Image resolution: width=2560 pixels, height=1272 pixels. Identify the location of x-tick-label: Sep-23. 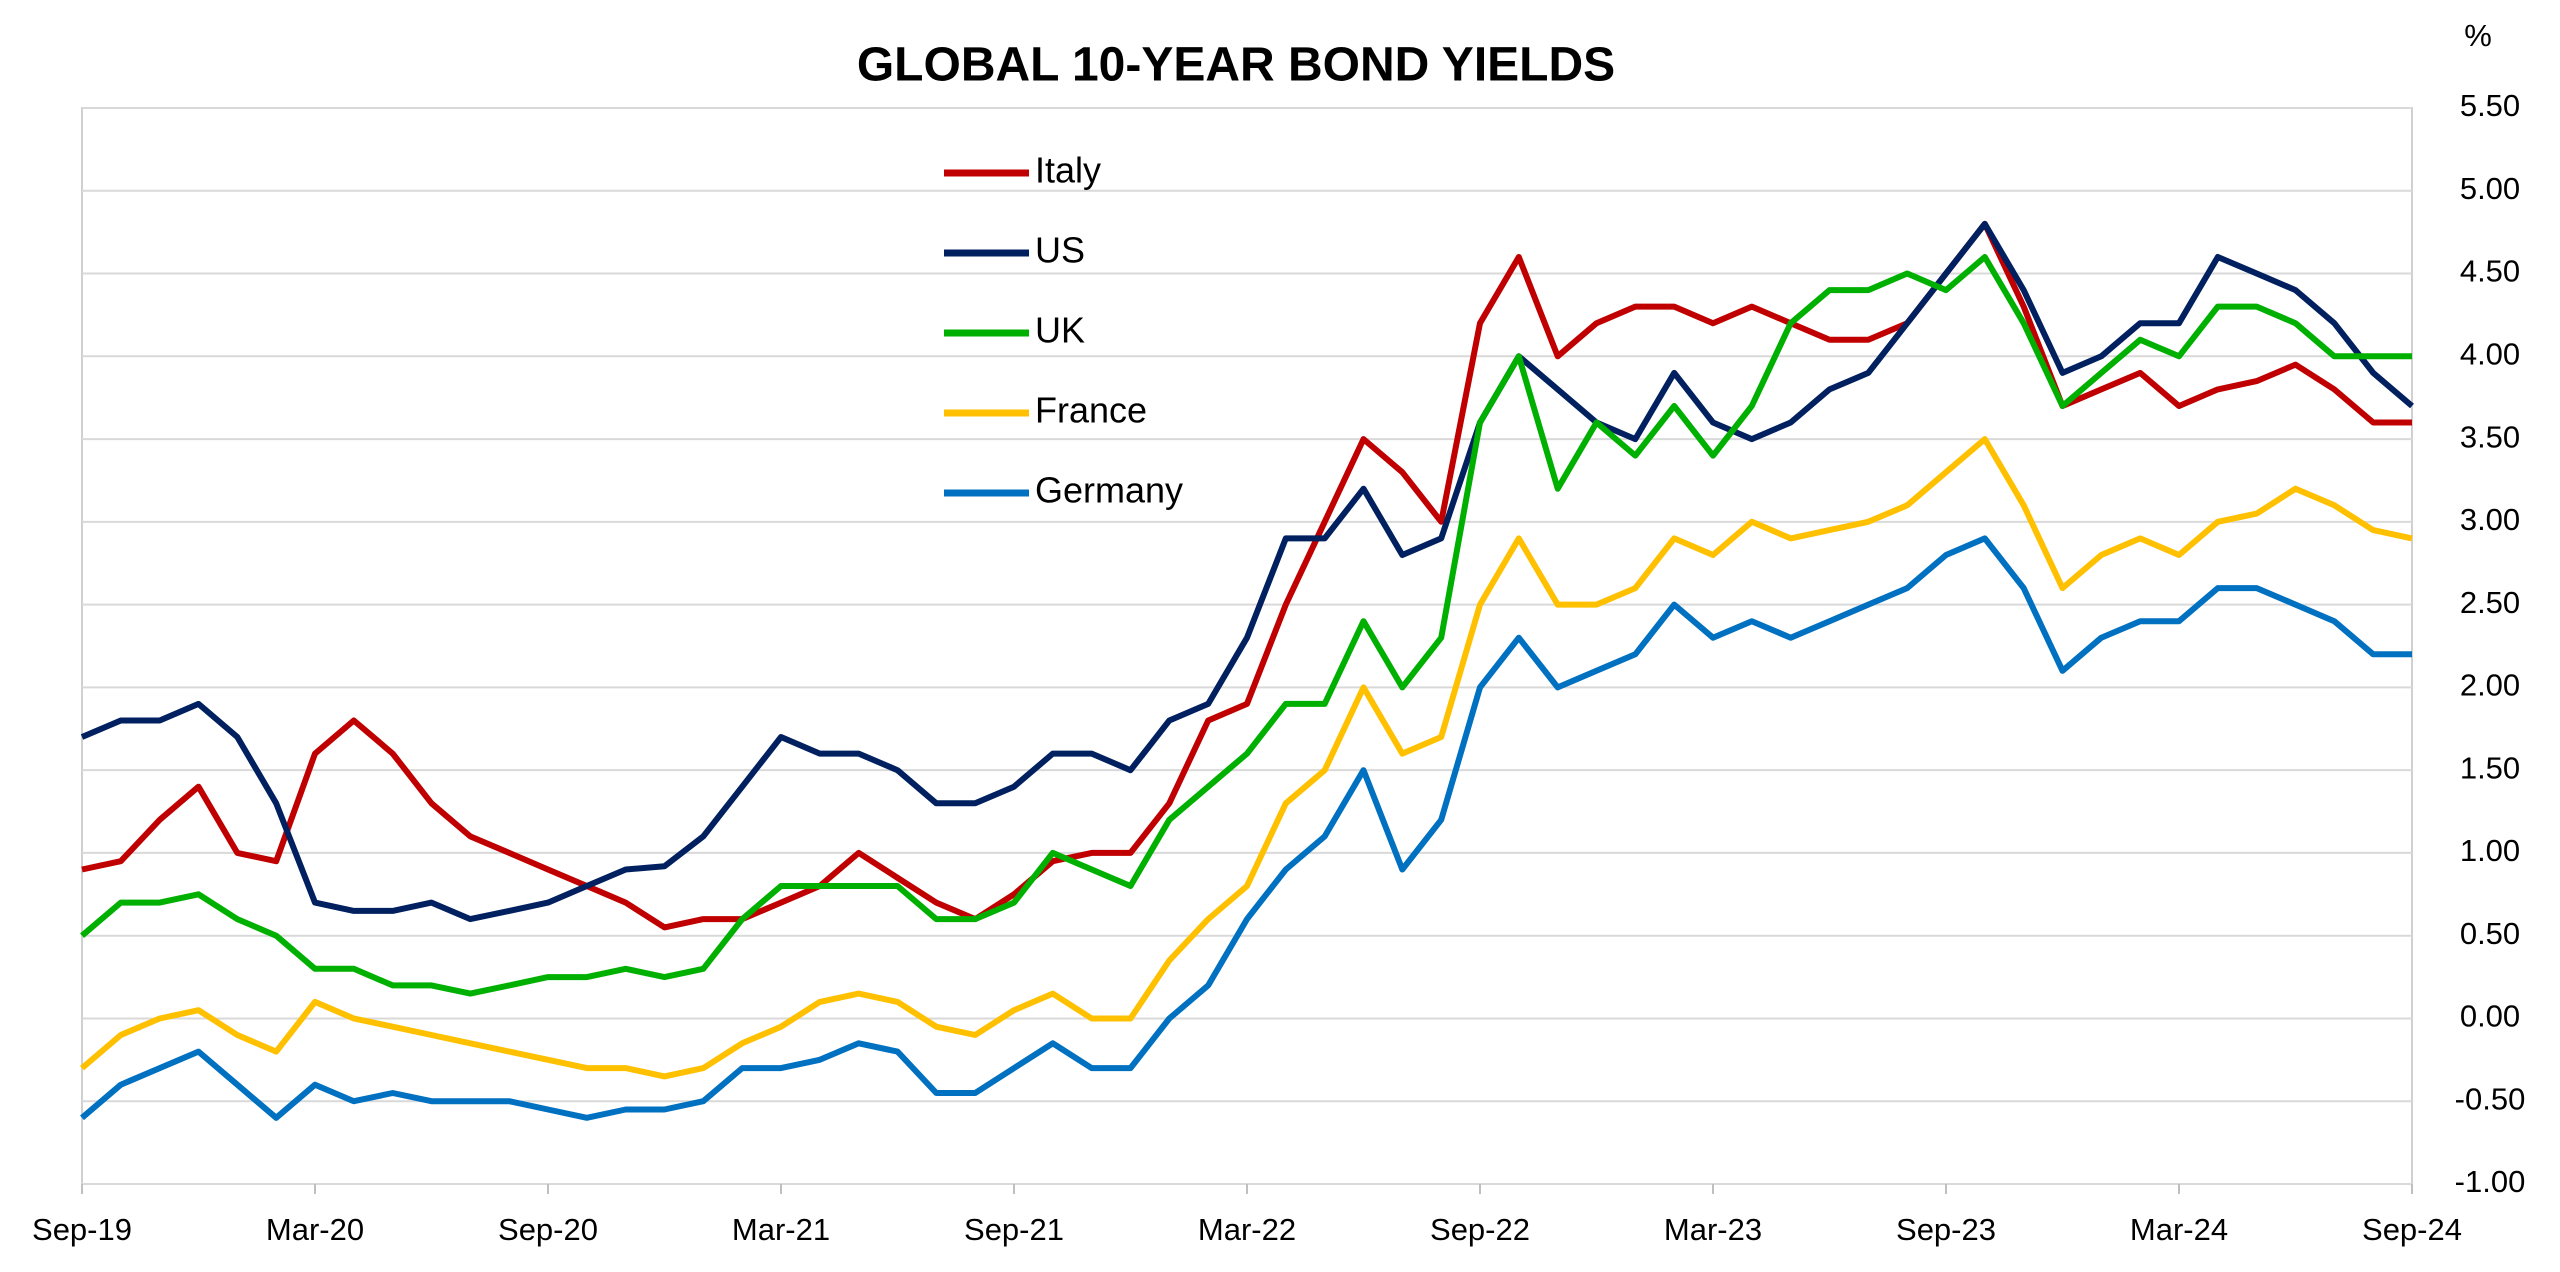
(1946, 1229).